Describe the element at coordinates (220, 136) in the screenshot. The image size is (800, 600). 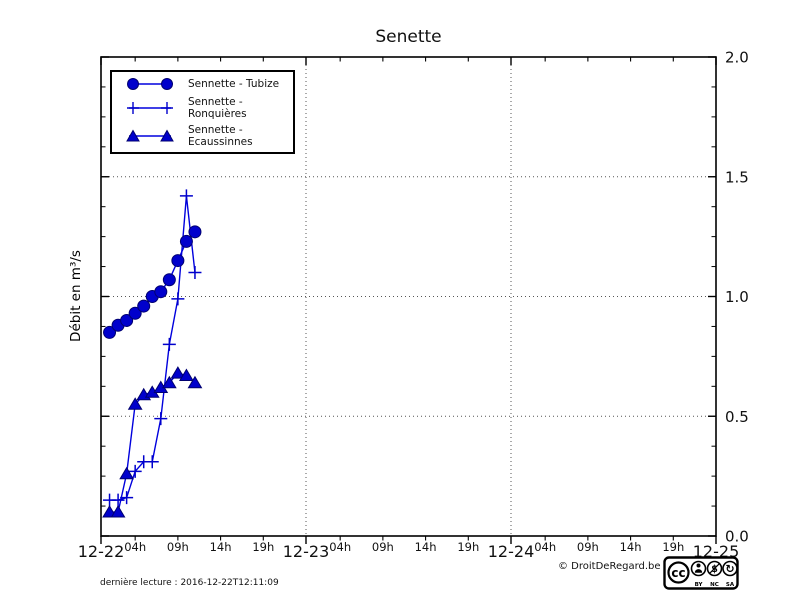
I see `legend-label: Sennette - Ecaussinnes` at that location.